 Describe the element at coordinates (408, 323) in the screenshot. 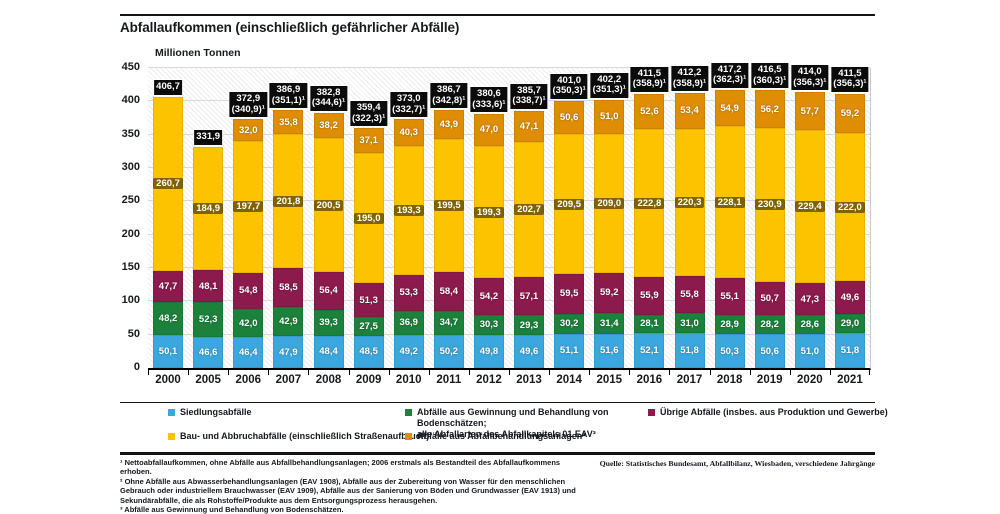

I see `segment-value-label: 36,9` at that location.